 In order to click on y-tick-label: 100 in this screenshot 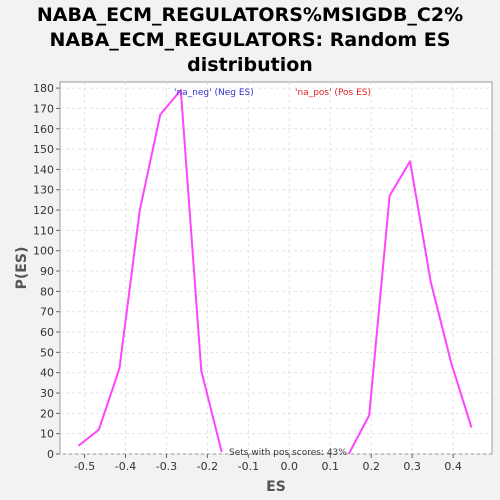, I will do `click(43, 251)`.